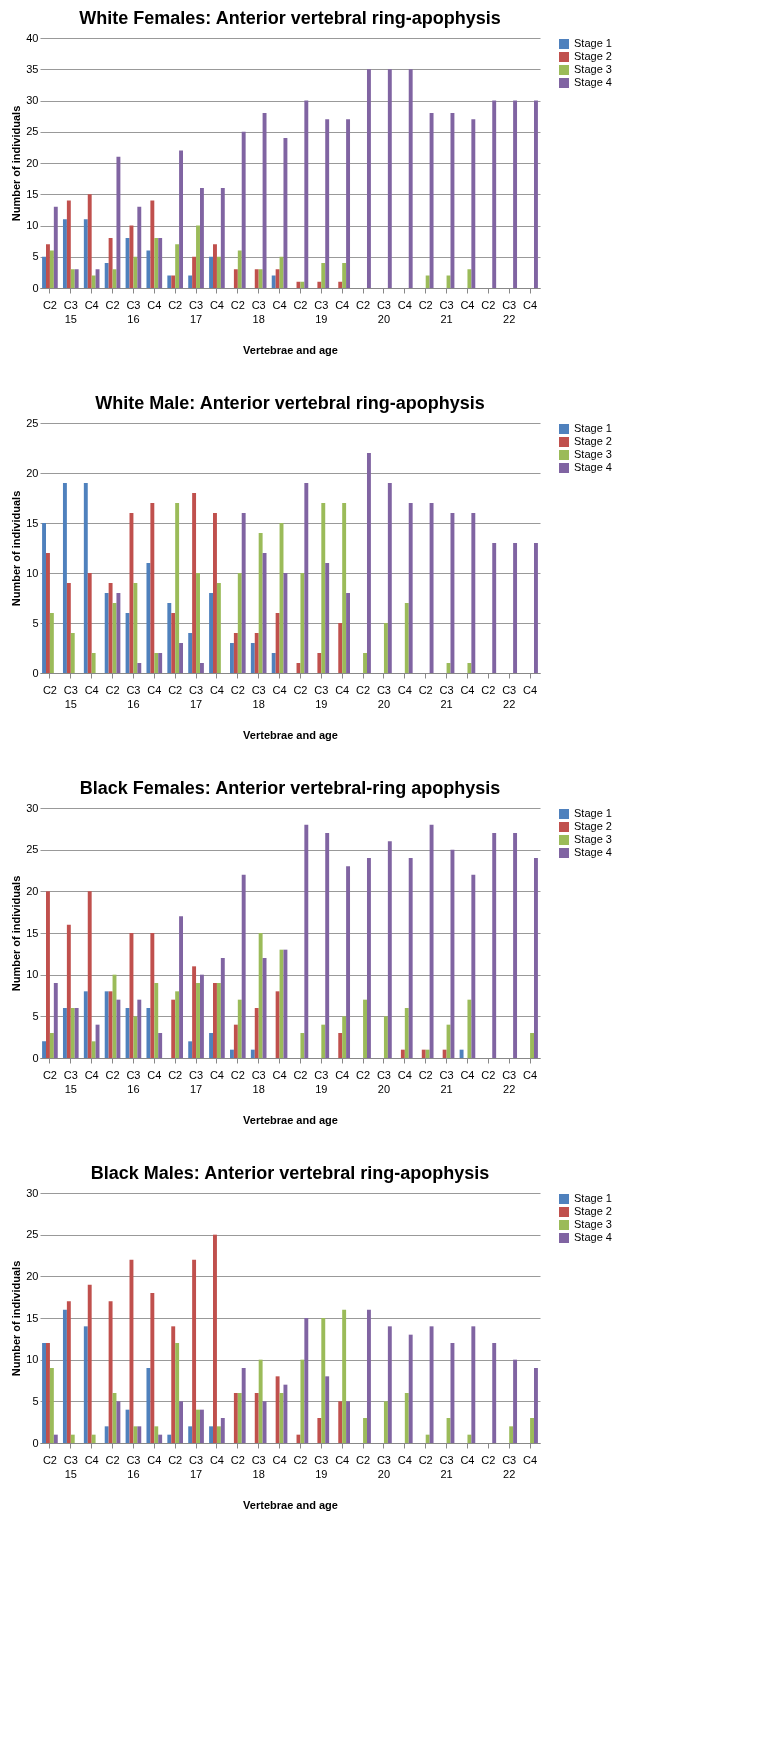 The width and height of the screenshot is (769, 1751). What do you see at coordinates (32, 932) in the screenshot?
I see `y-tick-label: 15` at bounding box center [32, 932].